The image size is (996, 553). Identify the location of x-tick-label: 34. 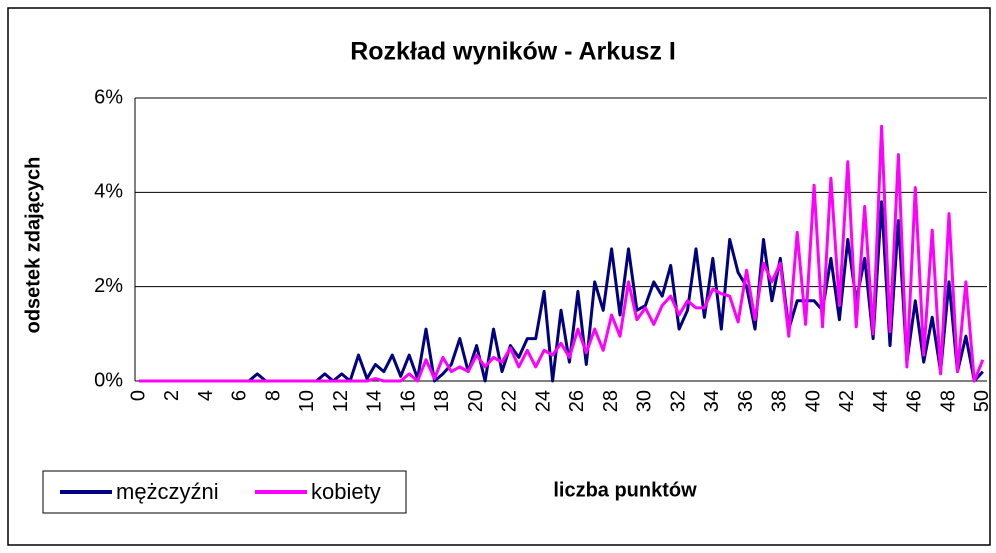
(712, 401).